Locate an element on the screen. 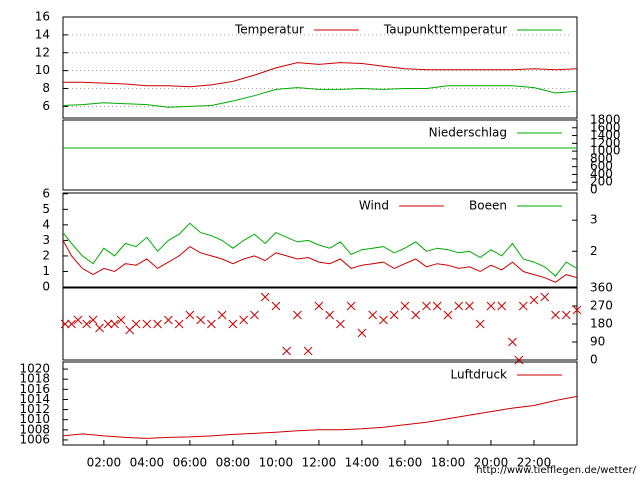 This screenshot has width=640, height=480. legend-label: Taupunkttemperatur is located at coordinates (445, 30).